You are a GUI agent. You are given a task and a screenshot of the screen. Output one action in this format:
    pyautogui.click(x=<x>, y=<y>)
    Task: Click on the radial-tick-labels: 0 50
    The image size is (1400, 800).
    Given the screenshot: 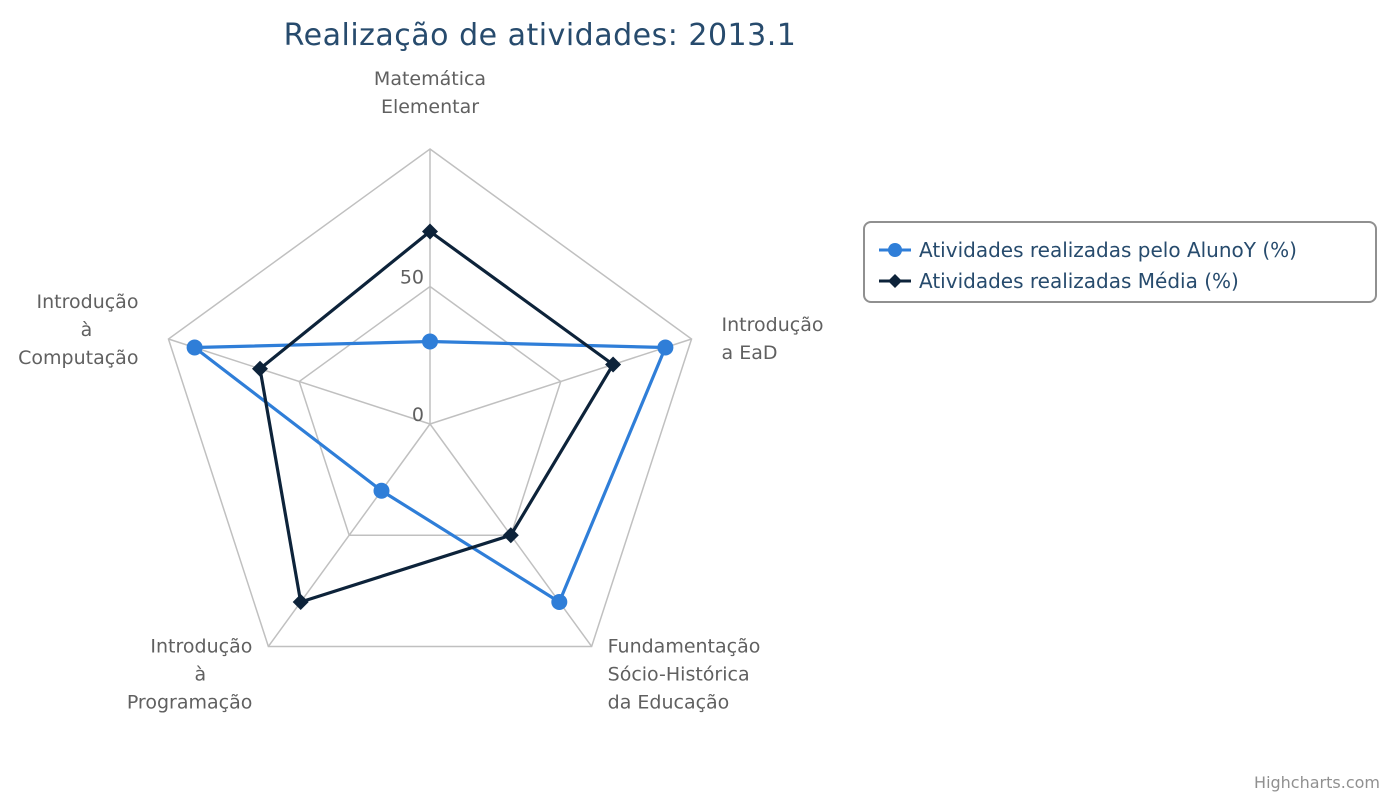 What is the action you would take?
    pyautogui.click(x=412, y=347)
    